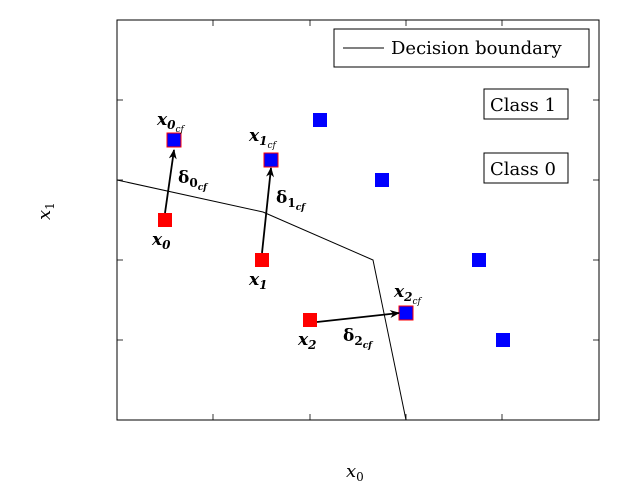  I want to click on legend: Decision boundary, so click(461, 48).